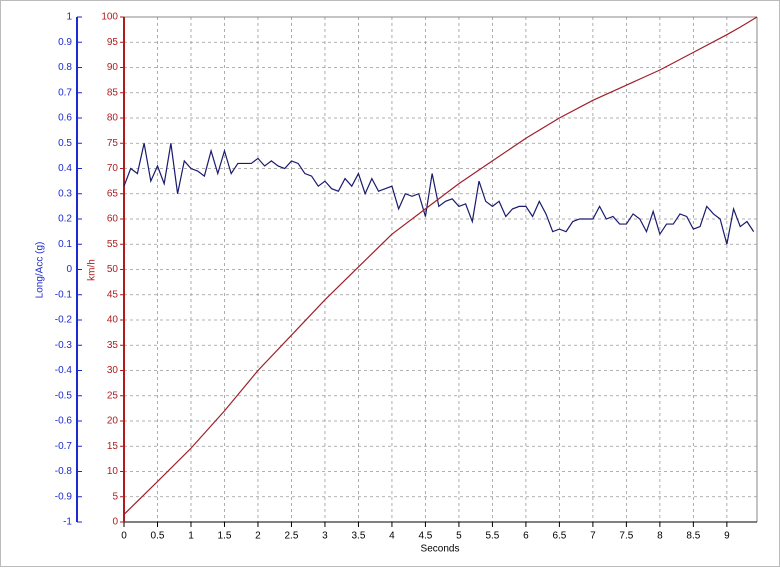 The height and width of the screenshot is (577, 780). I want to click on x-tick-label: 6.5, so click(559, 536).